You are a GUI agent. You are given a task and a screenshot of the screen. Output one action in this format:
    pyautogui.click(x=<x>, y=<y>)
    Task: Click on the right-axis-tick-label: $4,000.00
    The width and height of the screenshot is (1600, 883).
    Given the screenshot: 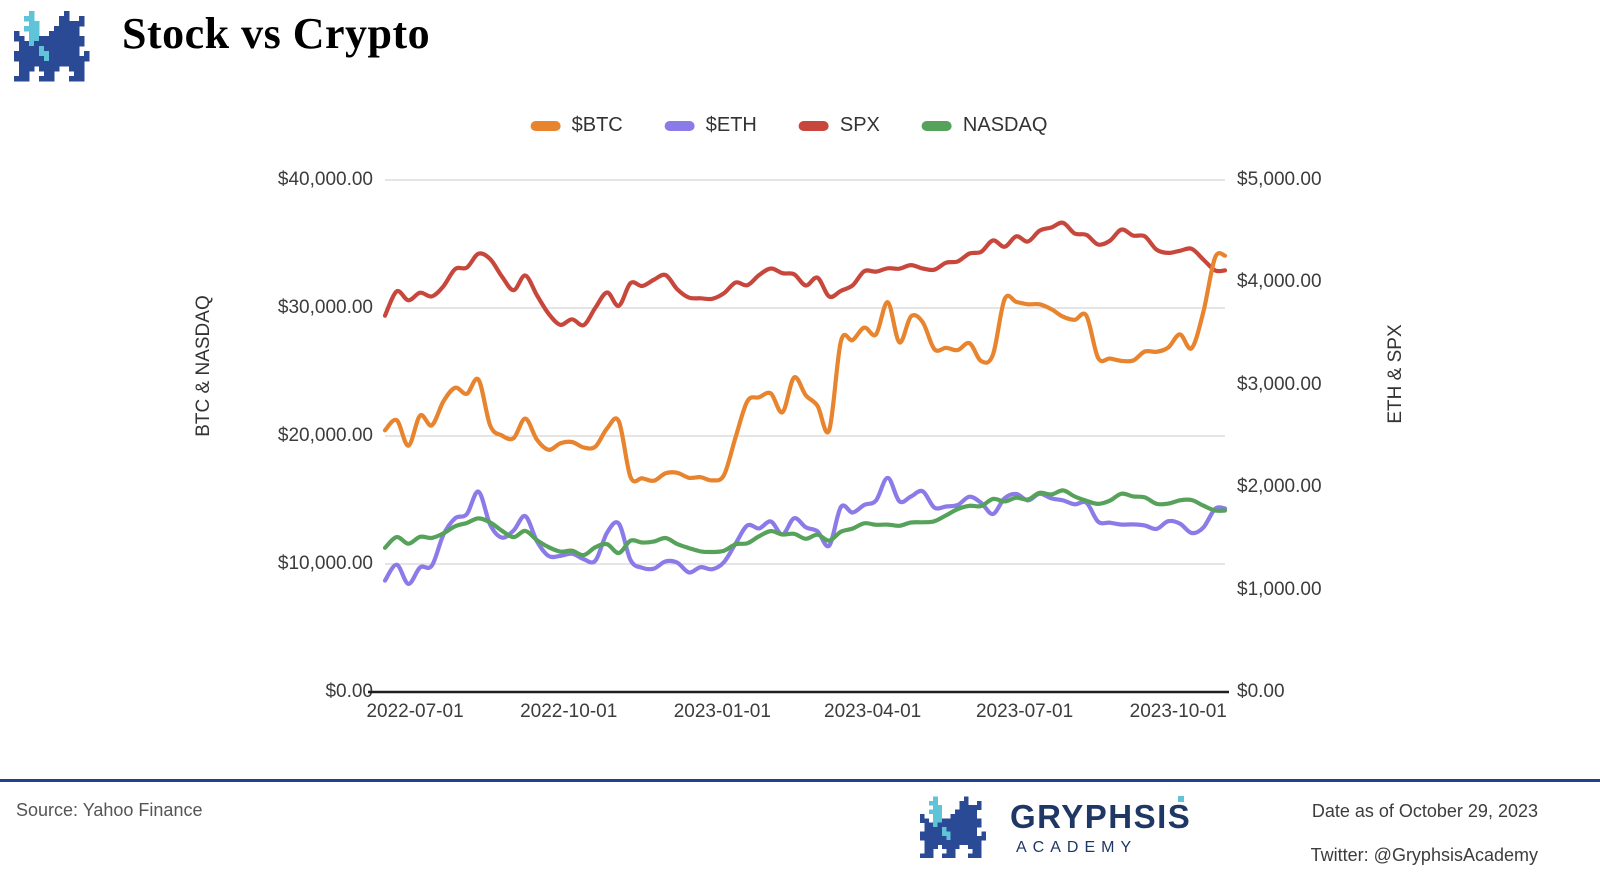 What is the action you would take?
    pyautogui.click(x=1279, y=282)
    